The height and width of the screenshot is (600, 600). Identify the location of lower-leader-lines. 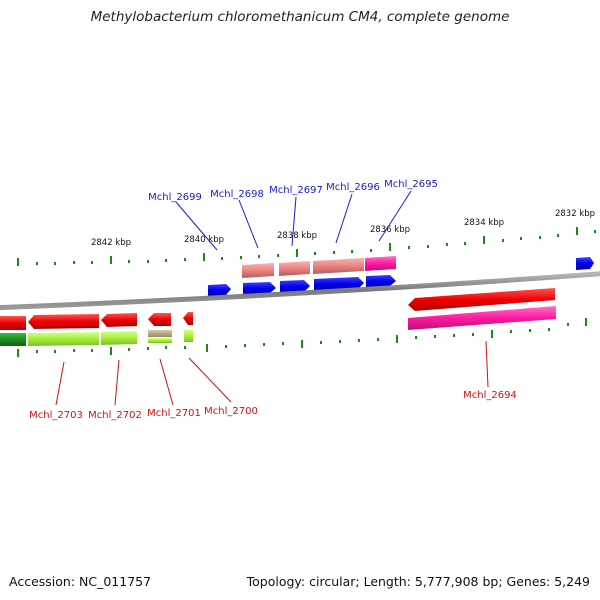
(272, 373).